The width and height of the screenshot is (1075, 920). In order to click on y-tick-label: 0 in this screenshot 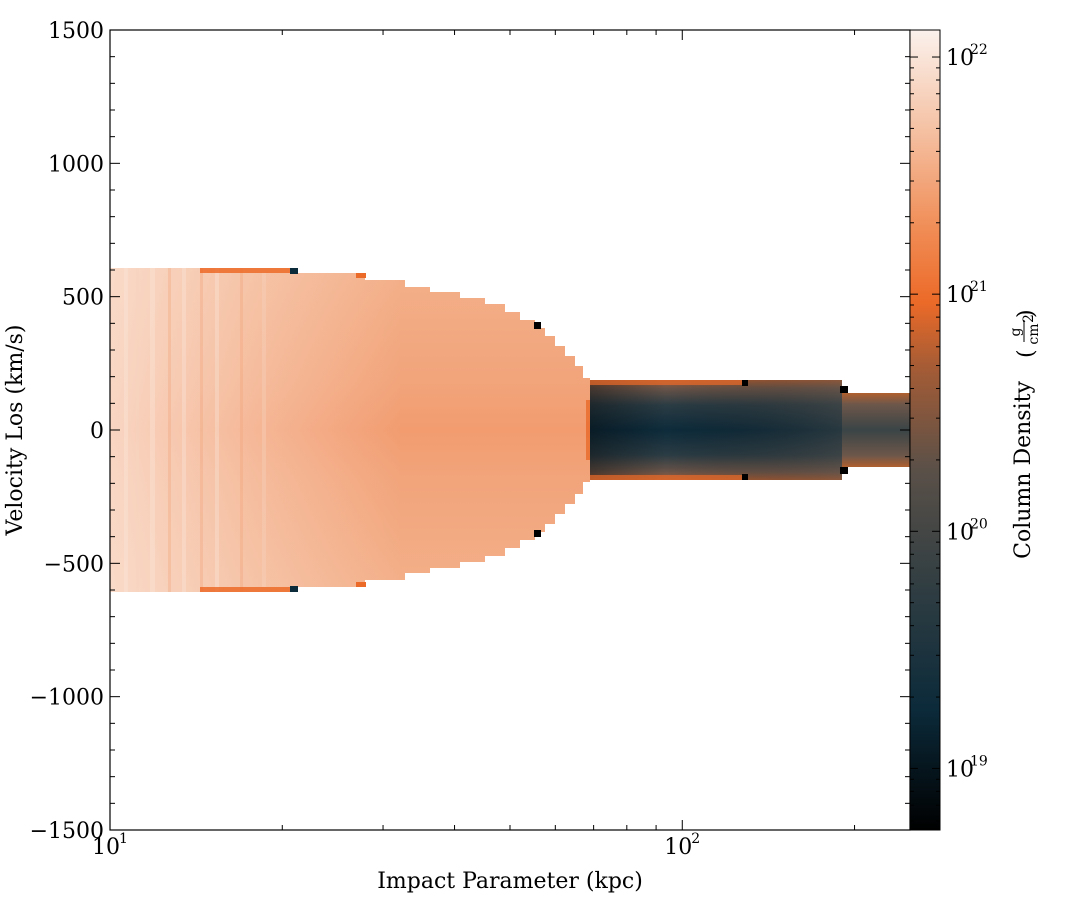, I will do `click(97, 431)`.